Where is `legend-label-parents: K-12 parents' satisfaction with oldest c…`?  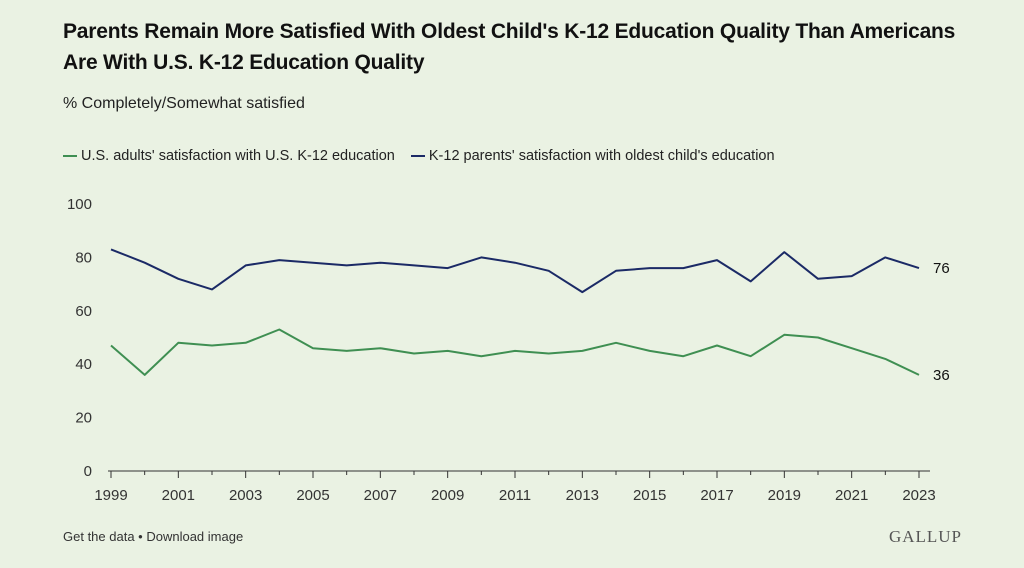 legend-label-parents: K-12 parents' satisfaction with oldest c… is located at coordinates (601, 156).